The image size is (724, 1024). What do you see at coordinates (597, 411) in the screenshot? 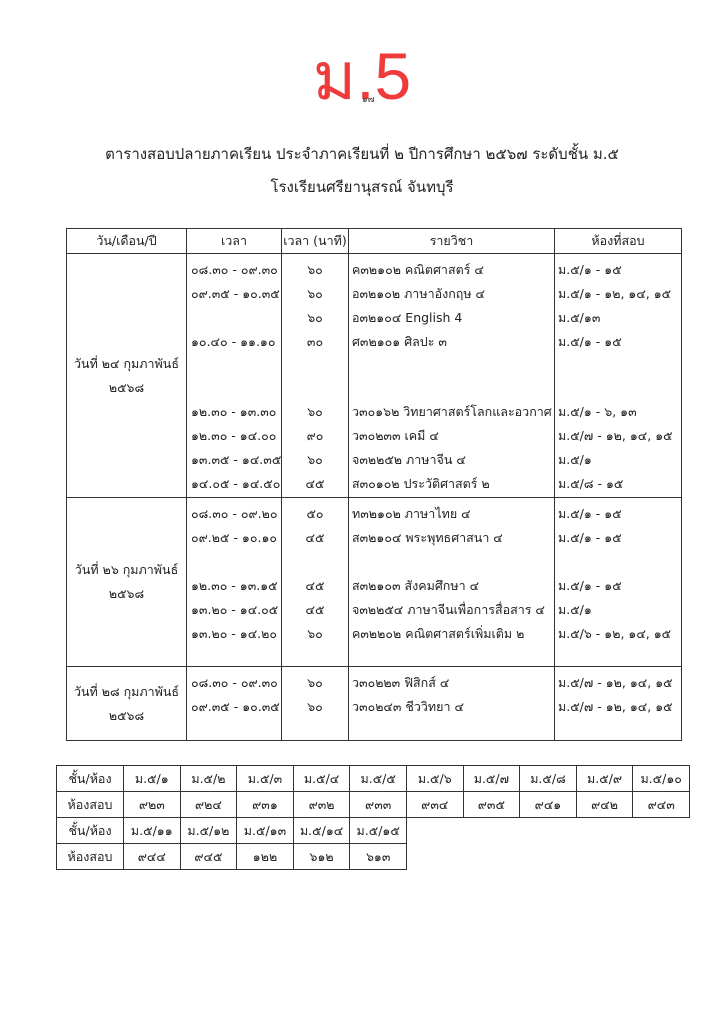
I see `rooms-text: ม.๕/๑ - ๖, ๑๓` at bounding box center [597, 411].